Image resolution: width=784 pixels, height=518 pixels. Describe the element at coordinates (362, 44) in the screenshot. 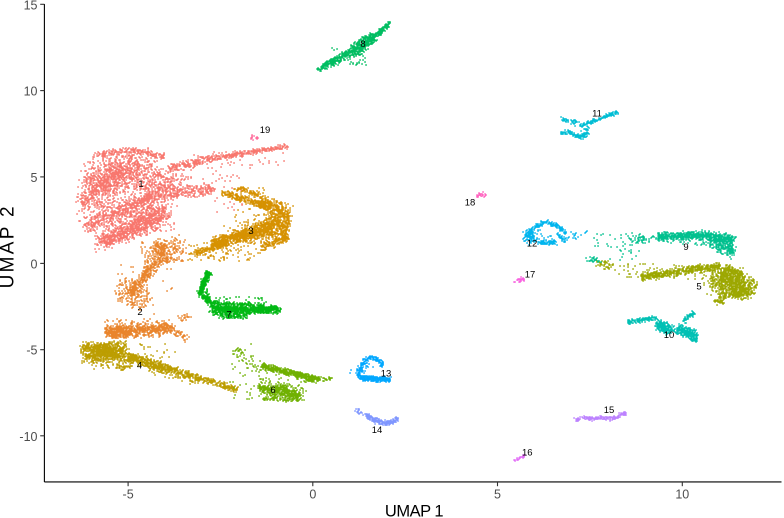

I see `svg-text: 8` at that location.